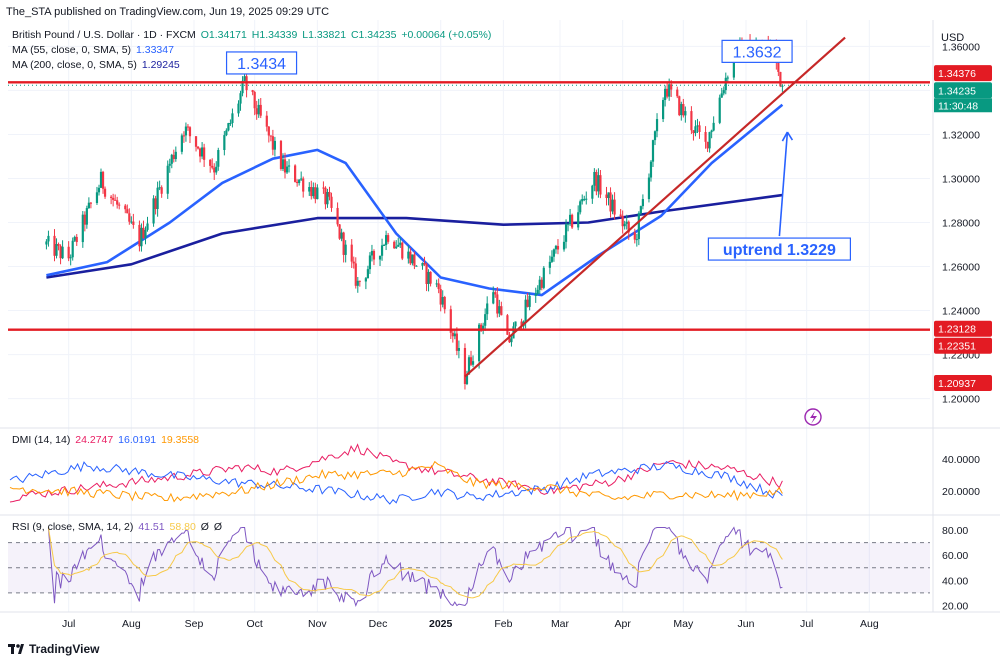 Image resolution: width=1000 pixels, height=664 pixels. I want to click on rsi-na-2: Ø, so click(217, 527).